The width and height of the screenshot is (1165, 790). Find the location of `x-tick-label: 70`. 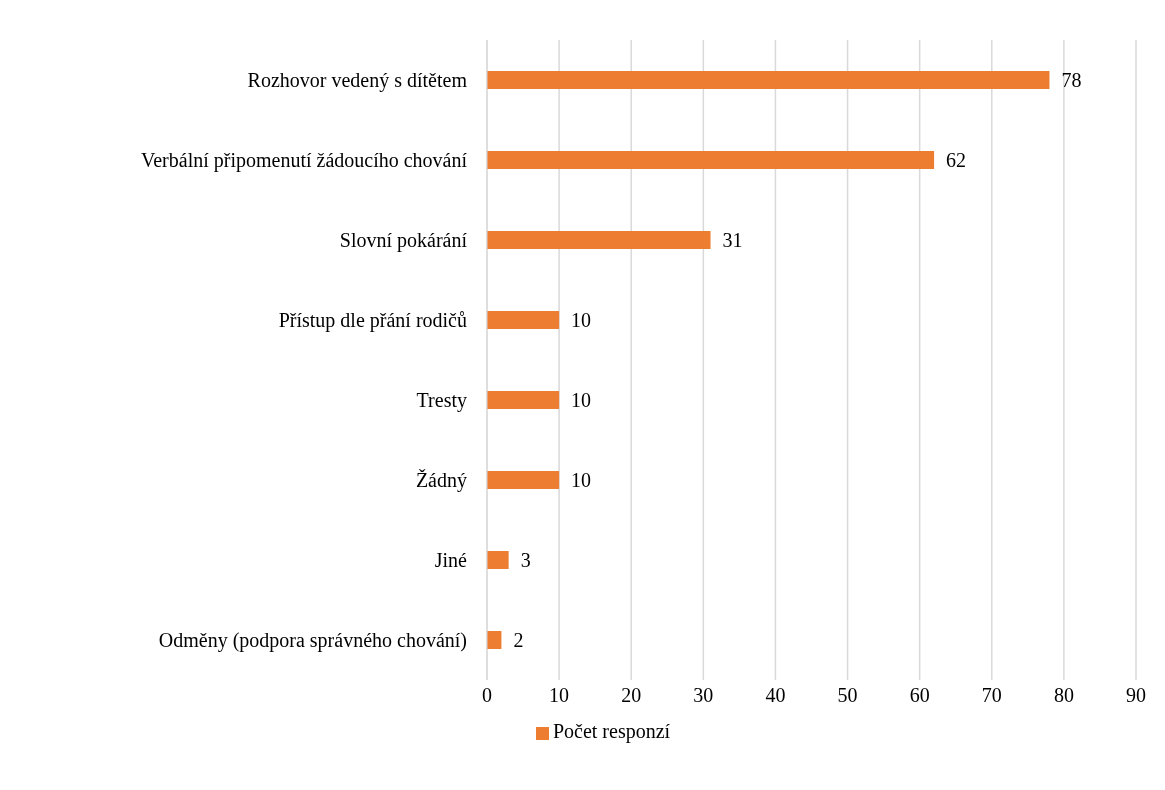

x-tick-label: 70 is located at coordinates (991, 695).